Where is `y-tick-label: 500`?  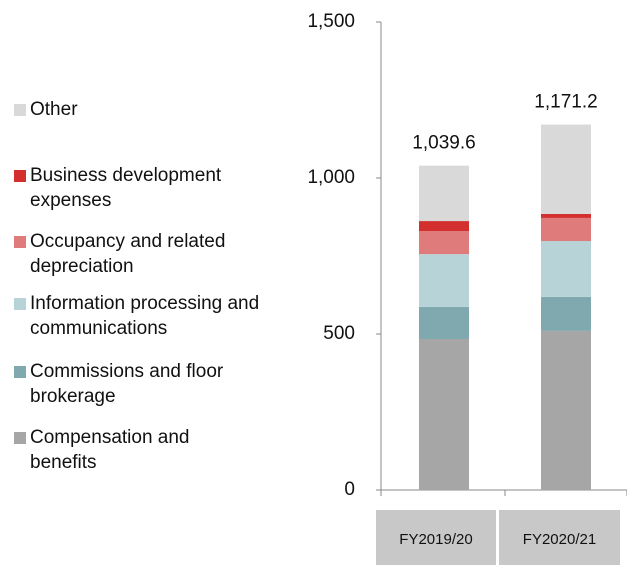
y-tick-label: 500 is located at coordinates (339, 333).